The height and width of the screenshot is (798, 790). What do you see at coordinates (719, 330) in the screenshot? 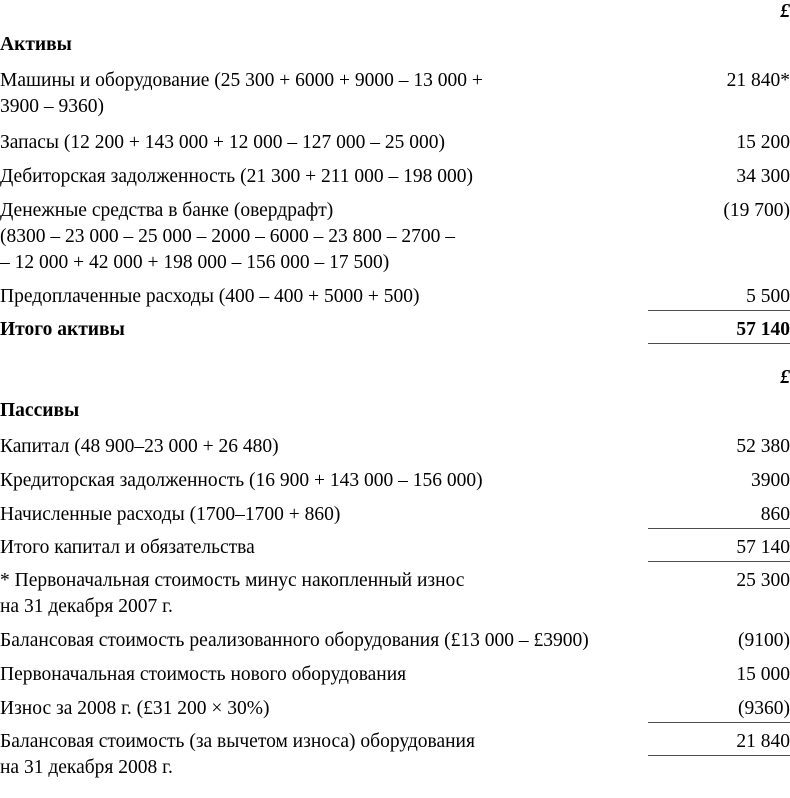
I see `assets-total-value: 57 140` at bounding box center [719, 330].